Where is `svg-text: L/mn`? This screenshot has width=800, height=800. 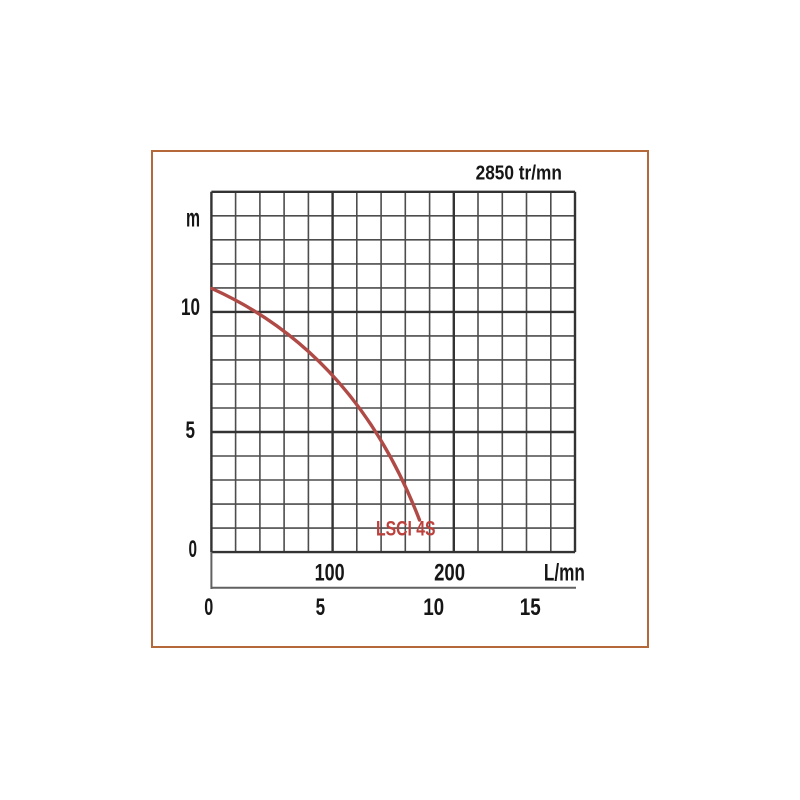 svg-text: L/mn is located at coordinates (564, 573).